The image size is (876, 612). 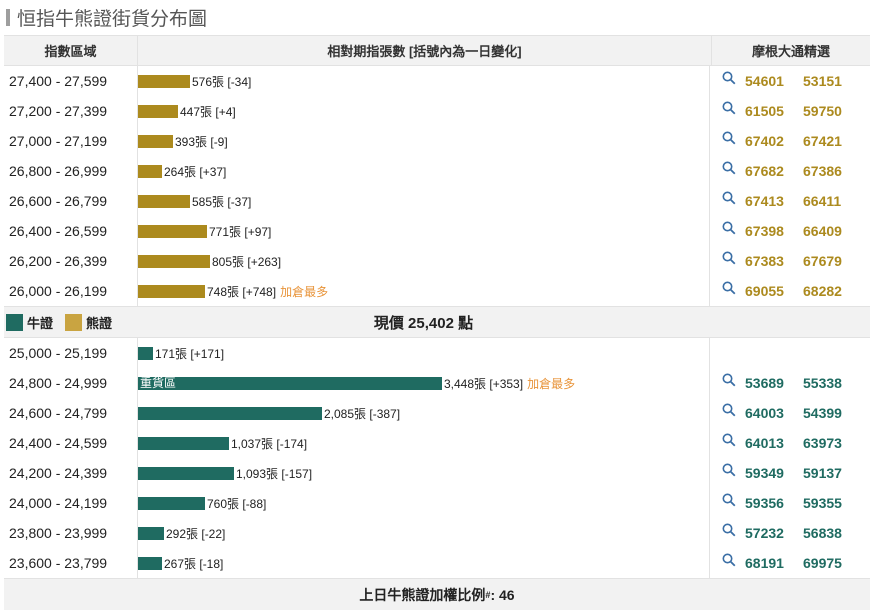 I want to click on bar-cell: 1,093張 [-157], so click(x=423, y=473).